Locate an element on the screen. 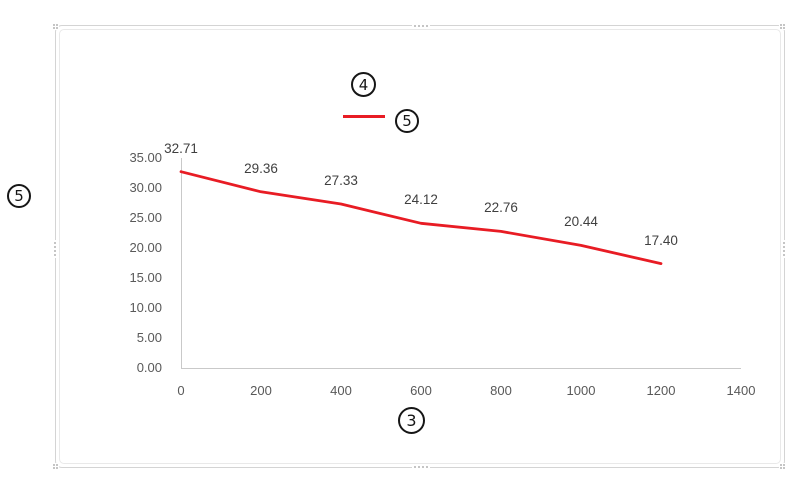  data-label: 27.33 is located at coordinates (341, 181).